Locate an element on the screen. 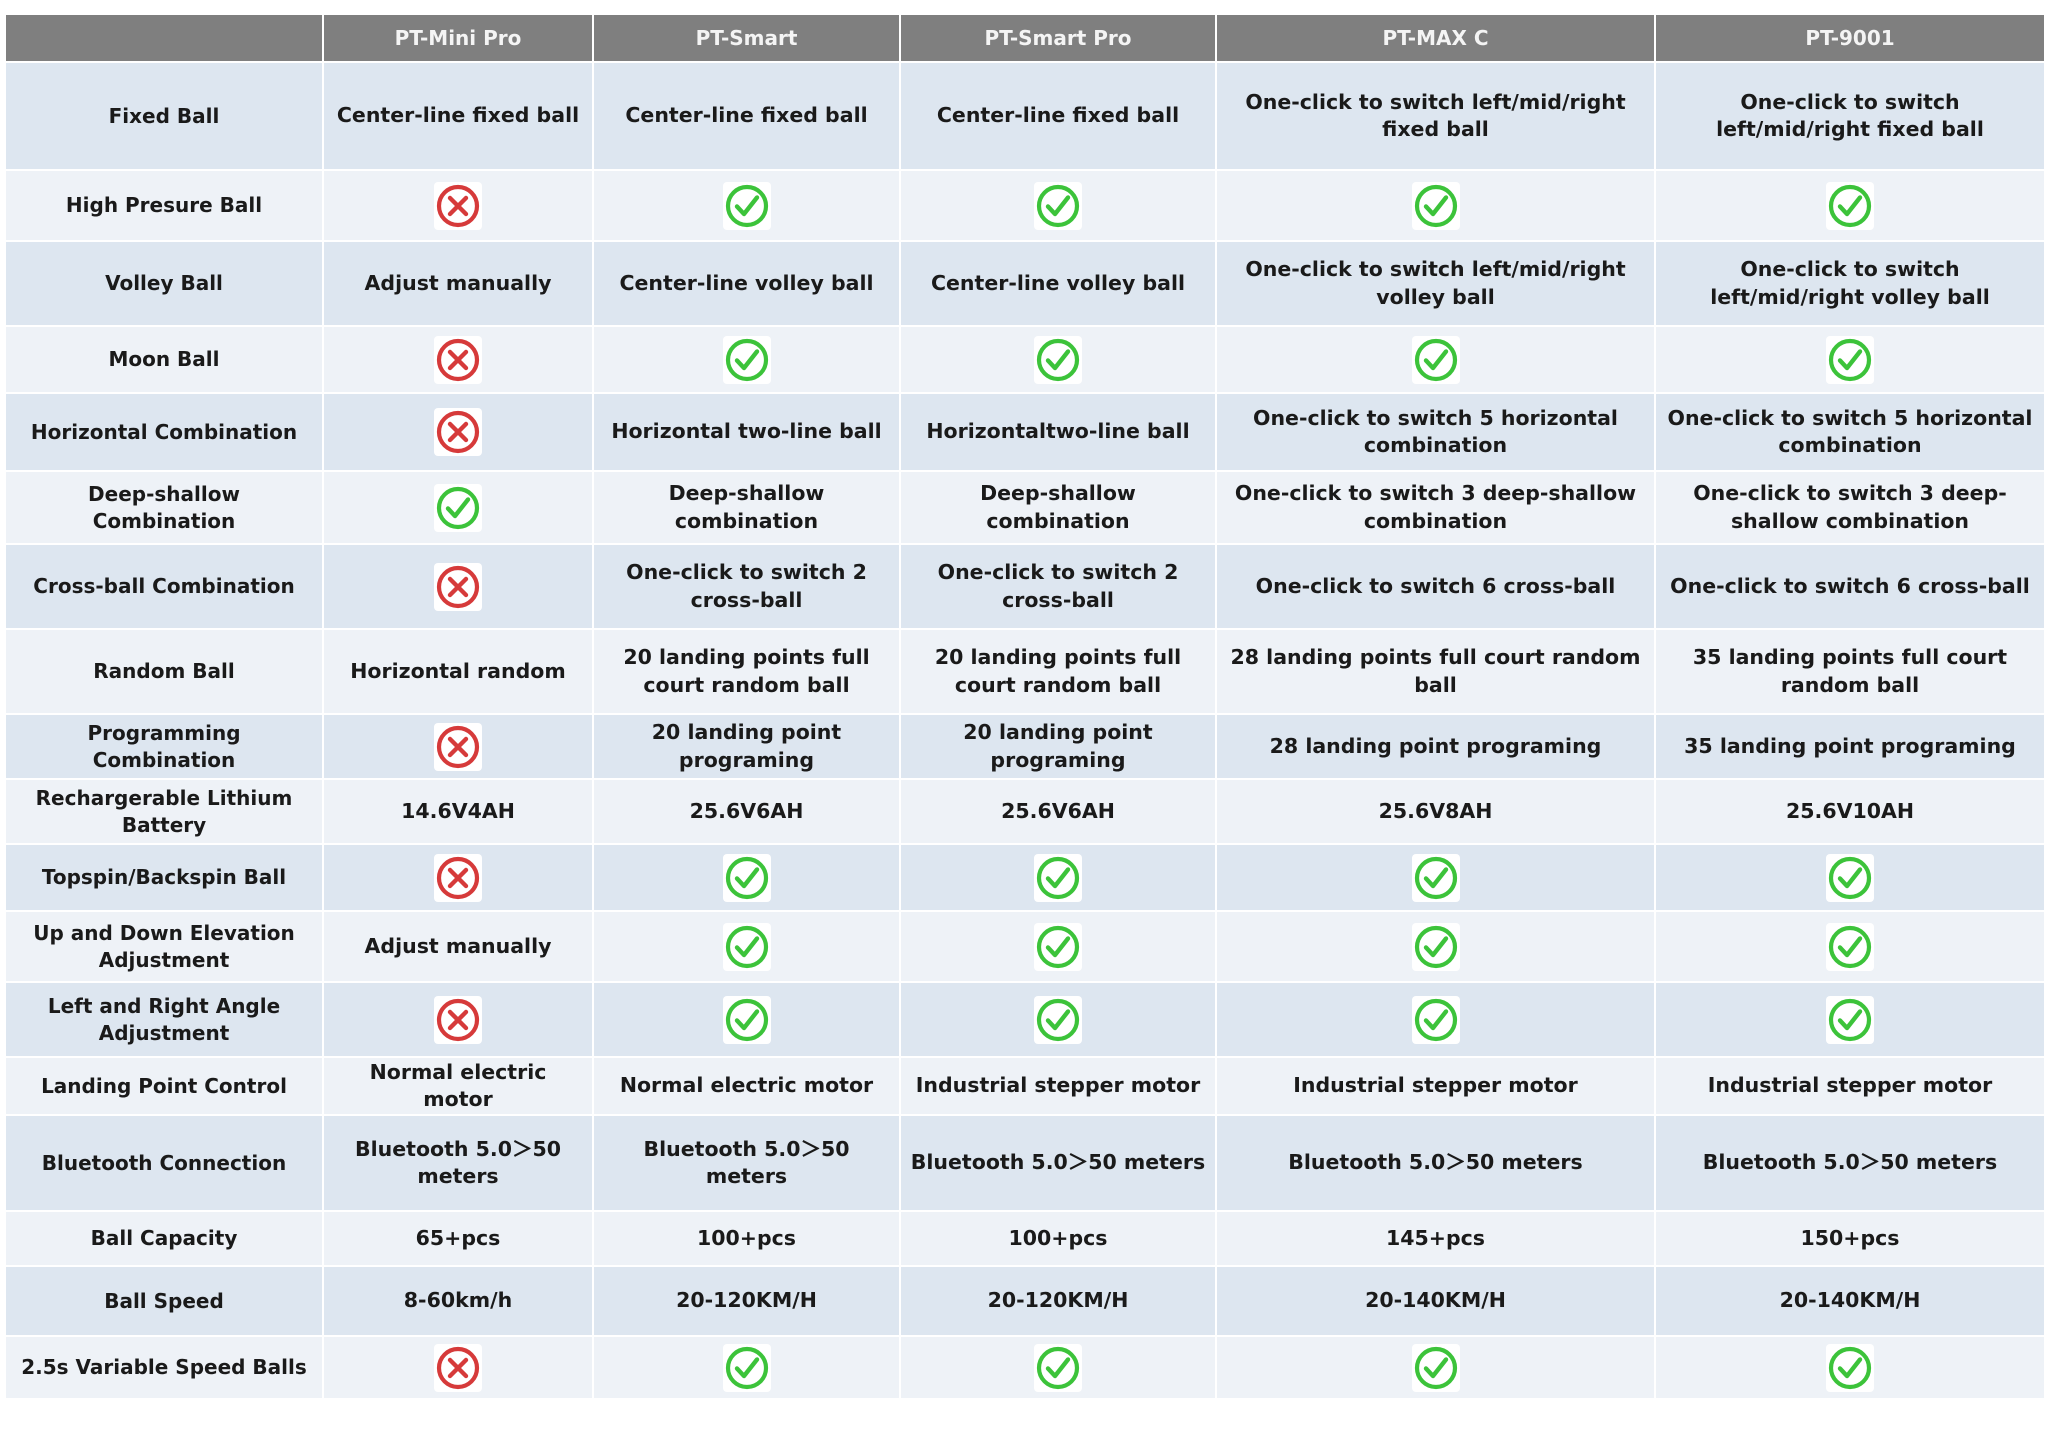  table-cell-text: 150+pcs is located at coordinates (1850, 1238).